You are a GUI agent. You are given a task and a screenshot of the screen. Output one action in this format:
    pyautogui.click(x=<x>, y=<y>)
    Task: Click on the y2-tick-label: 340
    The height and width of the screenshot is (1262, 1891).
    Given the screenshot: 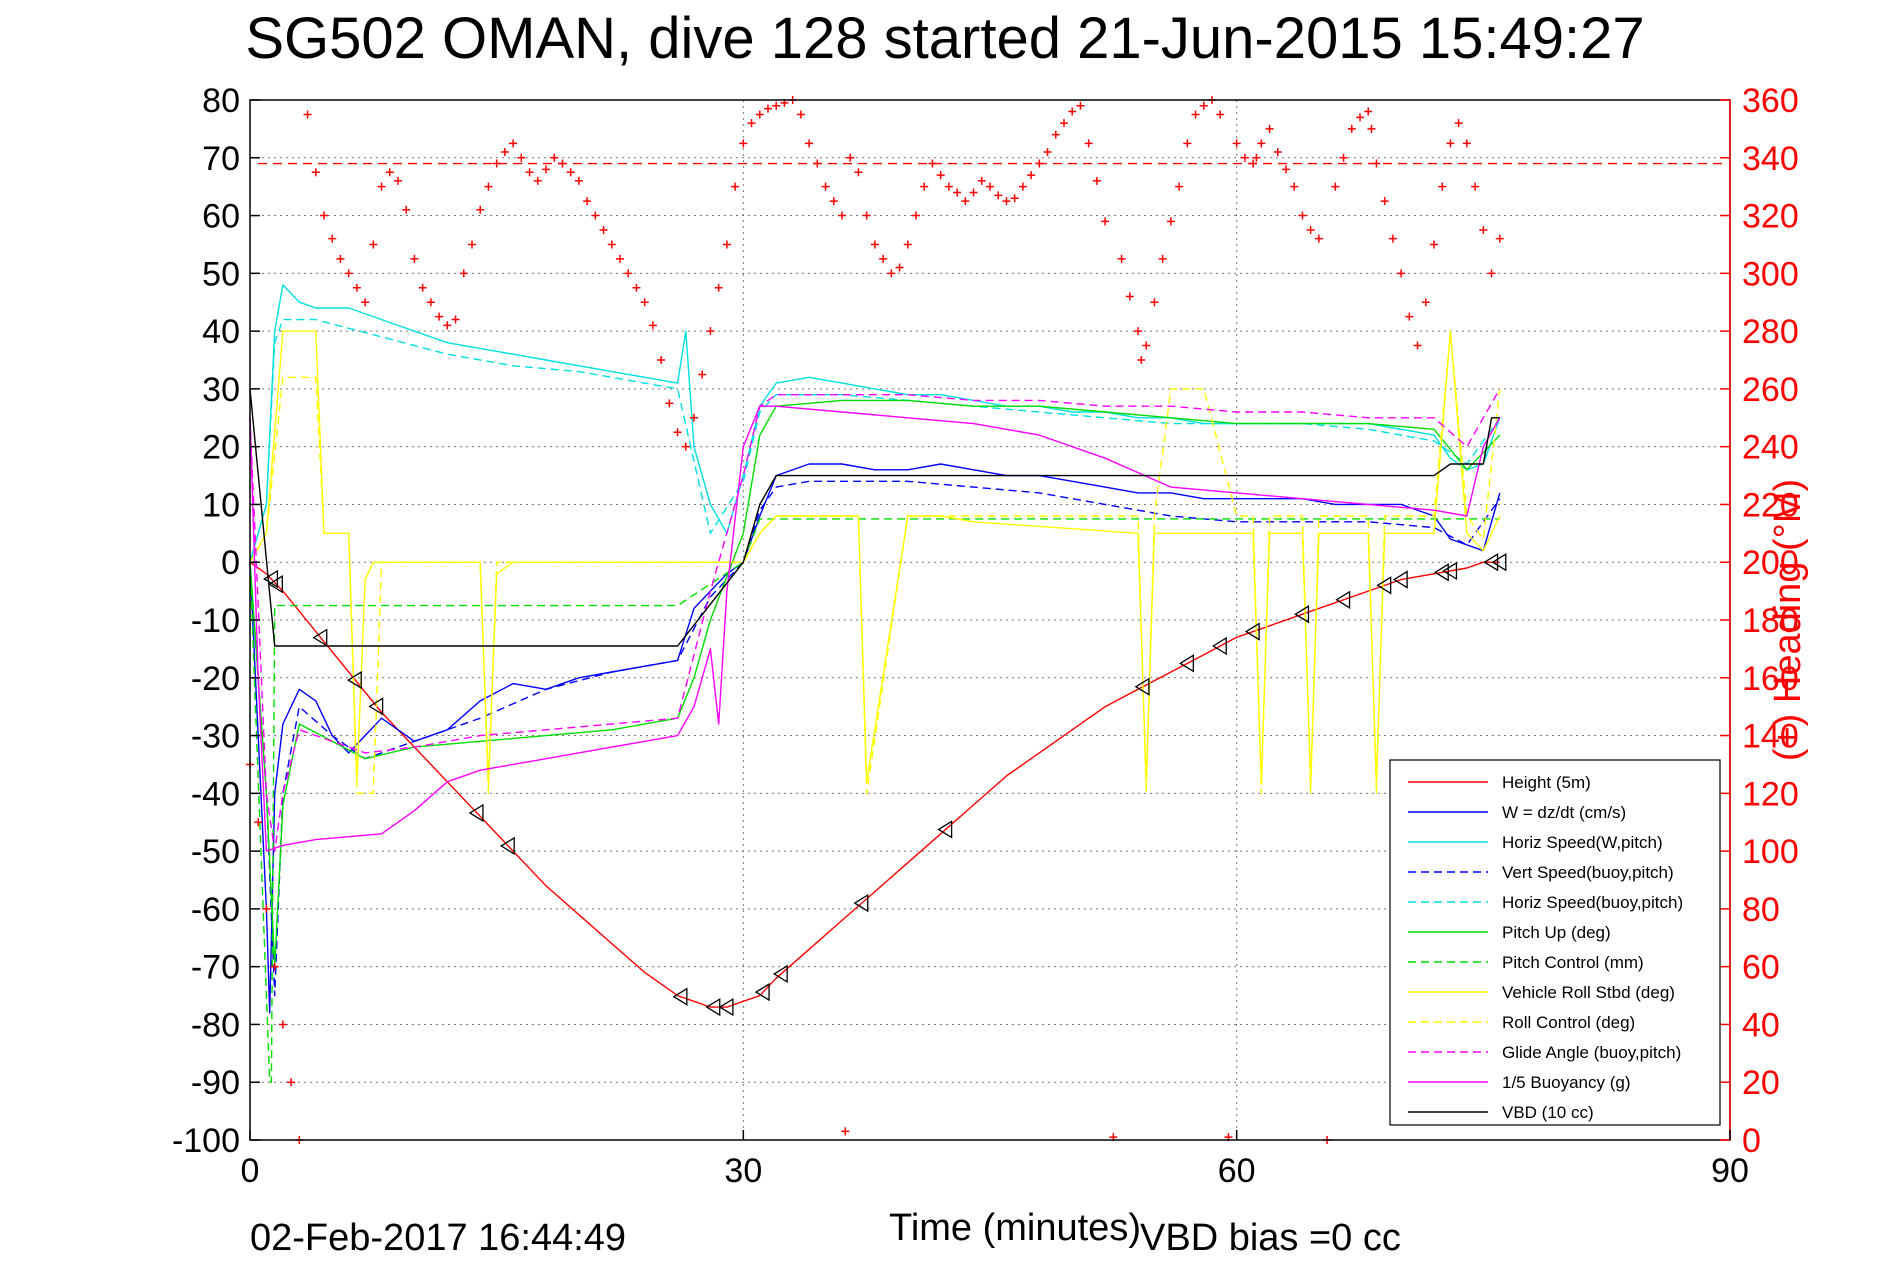 What is the action you would take?
    pyautogui.click(x=1770, y=159)
    